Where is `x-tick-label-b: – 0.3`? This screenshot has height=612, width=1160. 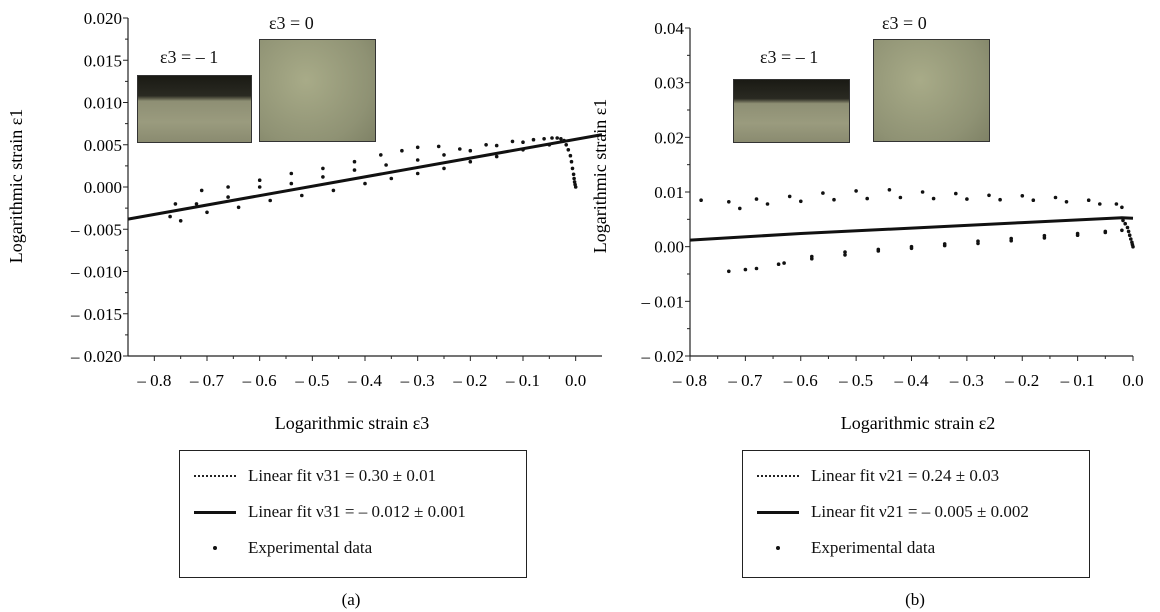
x-tick-label-b: – 0.3 is located at coordinates (966, 380).